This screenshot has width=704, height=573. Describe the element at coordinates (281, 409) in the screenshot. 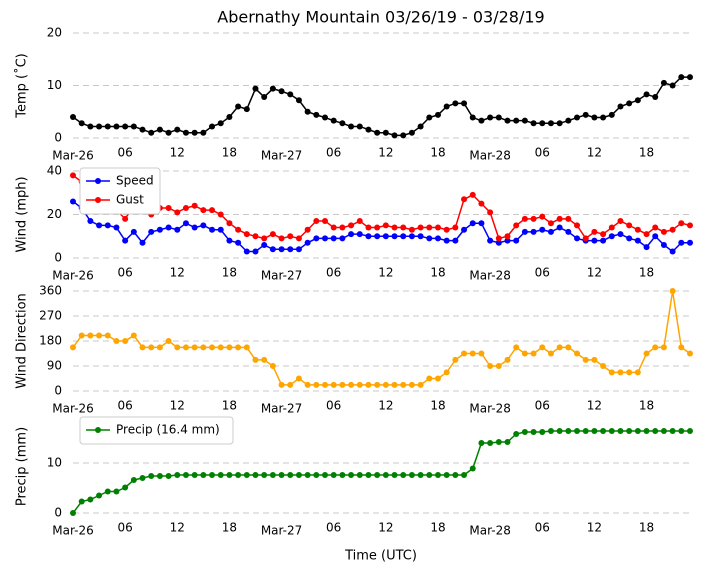

I see `x-tick-label: Mar-27` at that location.